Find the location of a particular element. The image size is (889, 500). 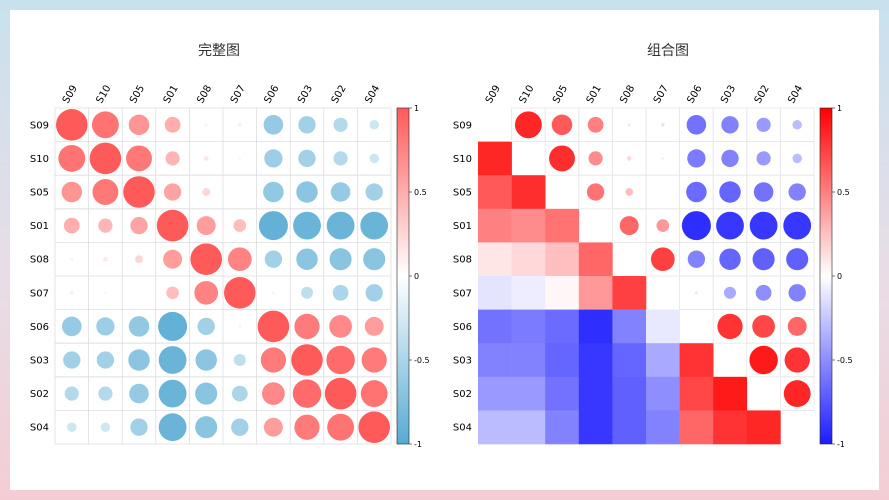

right-colorbar is located at coordinates (826, 276).